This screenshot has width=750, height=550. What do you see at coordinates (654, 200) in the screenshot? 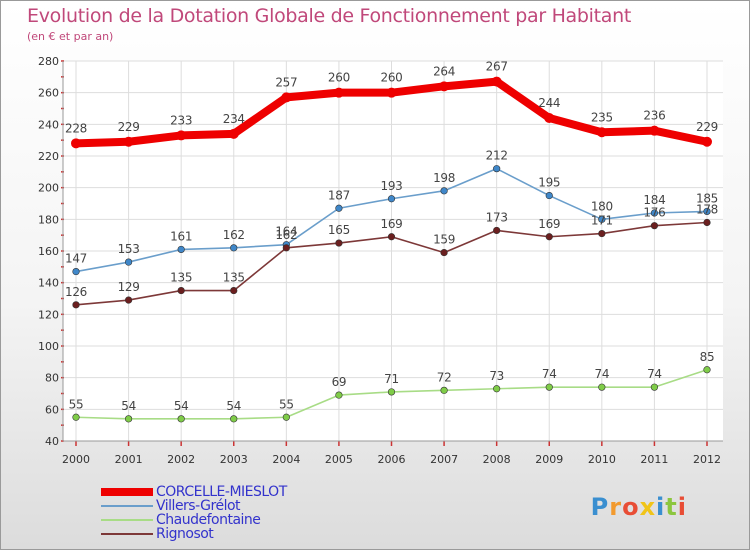
I see `data-label-villers-gr-lot-2011: 184` at bounding box center [654, 200].